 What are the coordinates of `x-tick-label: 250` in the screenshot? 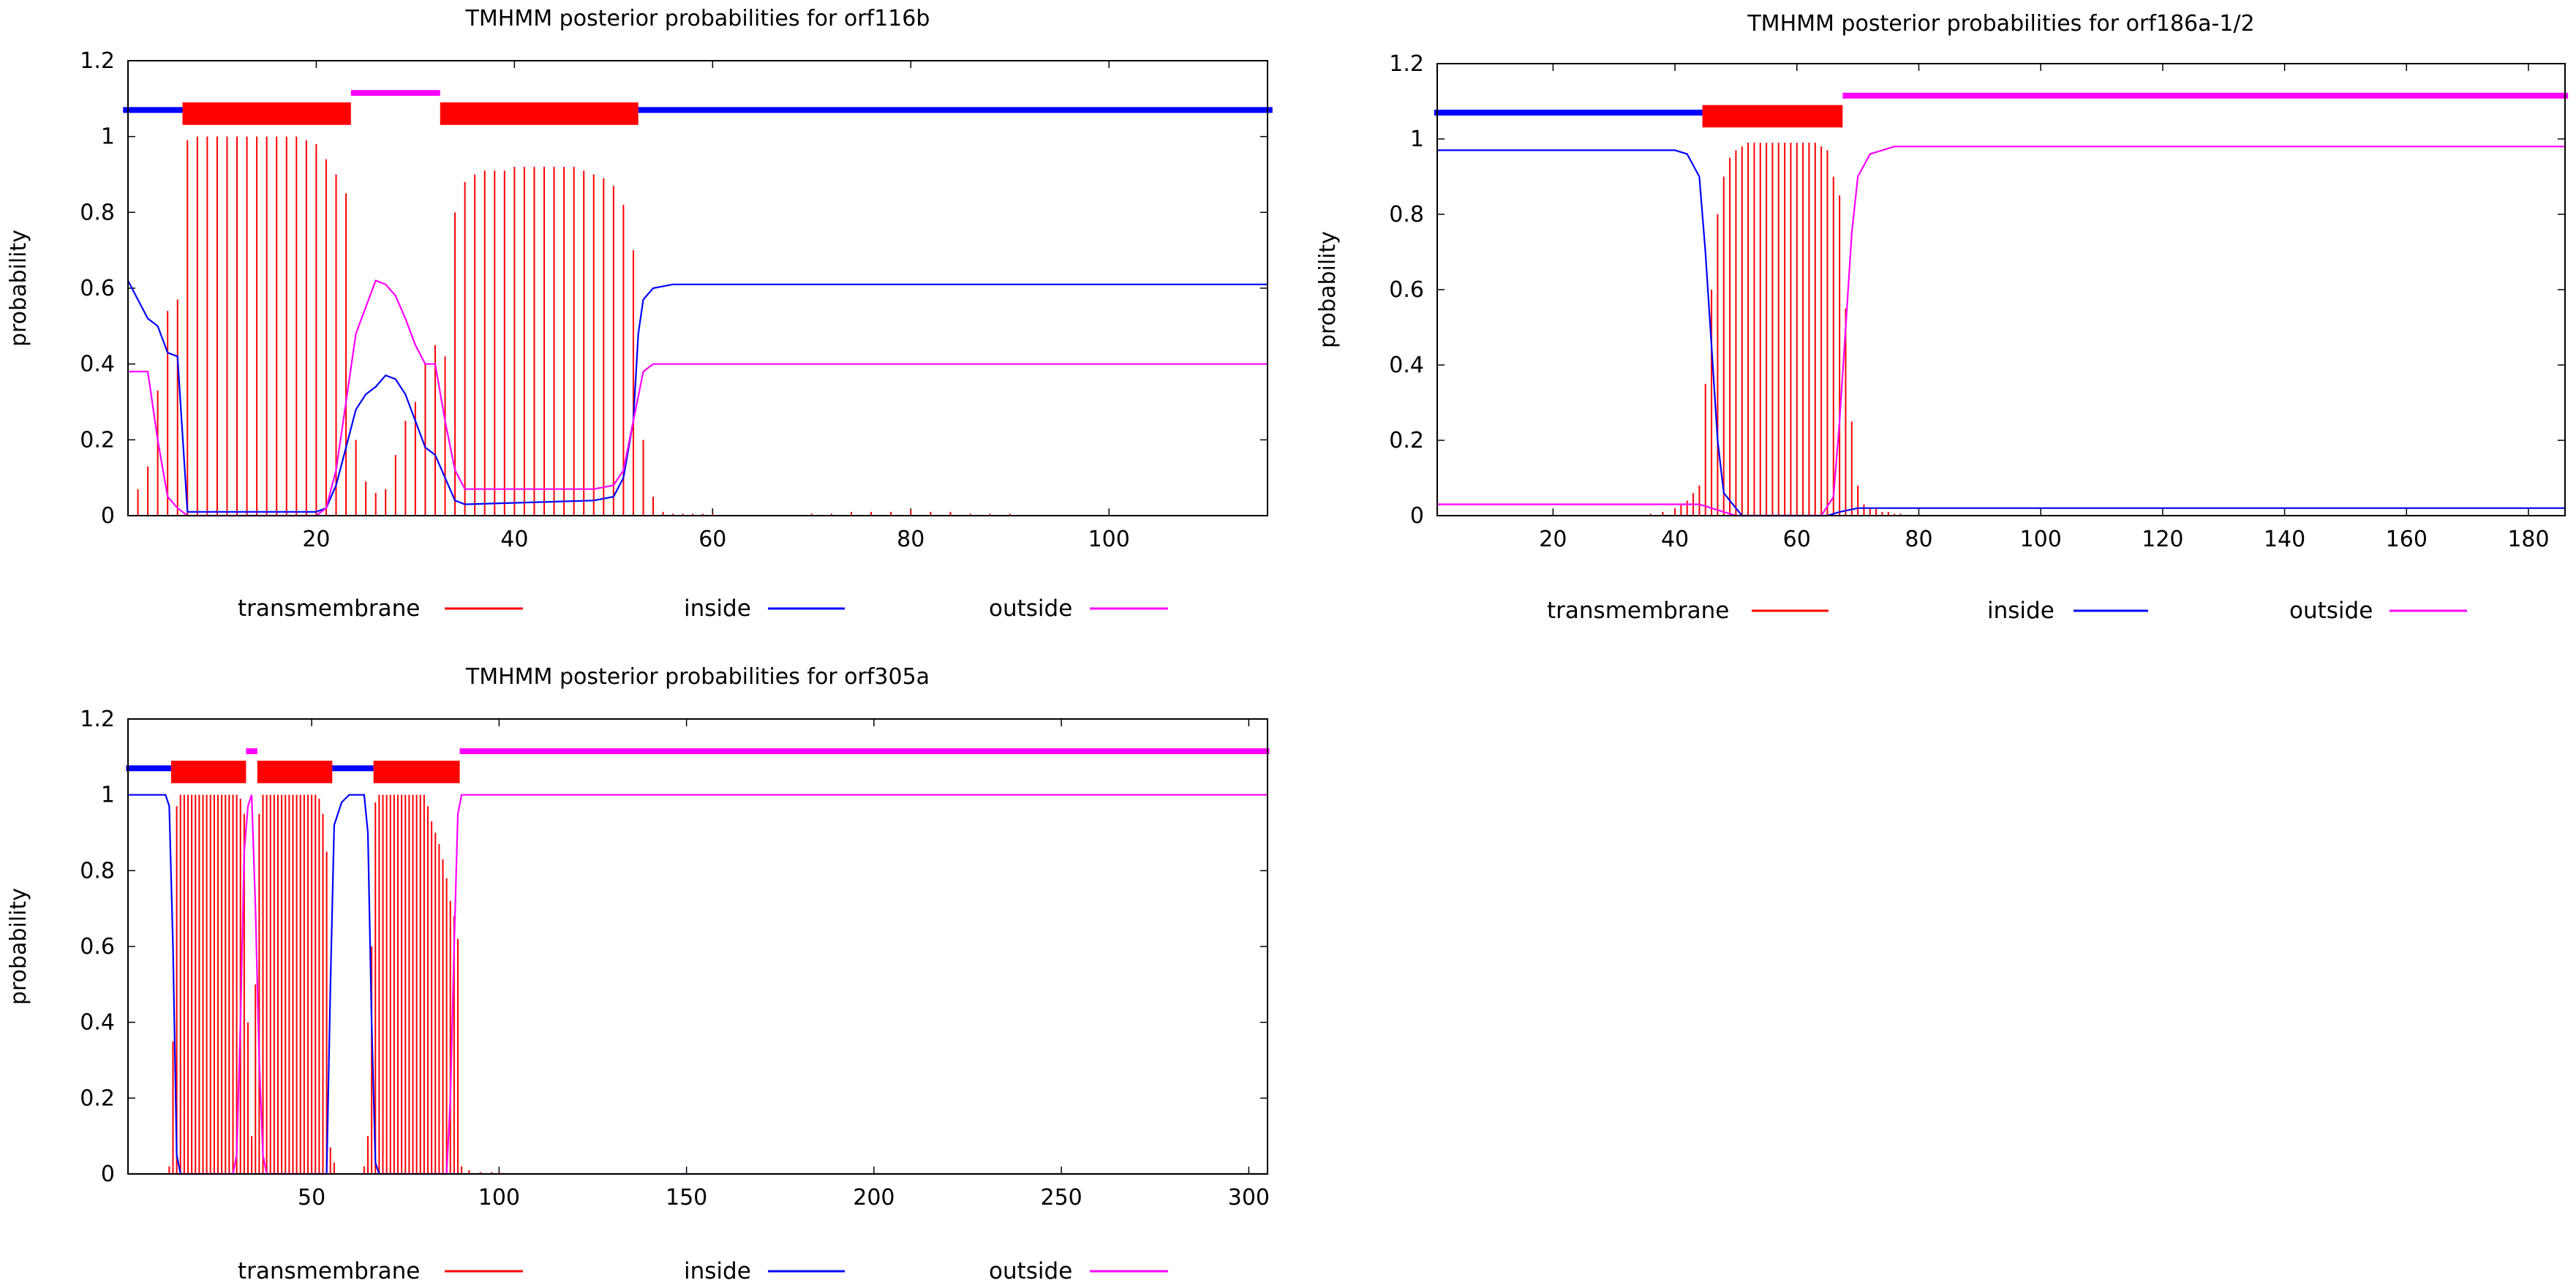 It's located at (1061, 1198).